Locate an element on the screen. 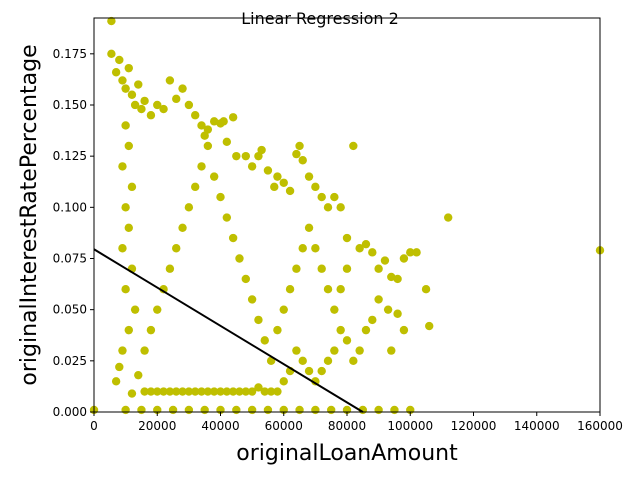 The image size is (640, 480). y-tick-label: 0.175 is located at coordinates (70, 54).